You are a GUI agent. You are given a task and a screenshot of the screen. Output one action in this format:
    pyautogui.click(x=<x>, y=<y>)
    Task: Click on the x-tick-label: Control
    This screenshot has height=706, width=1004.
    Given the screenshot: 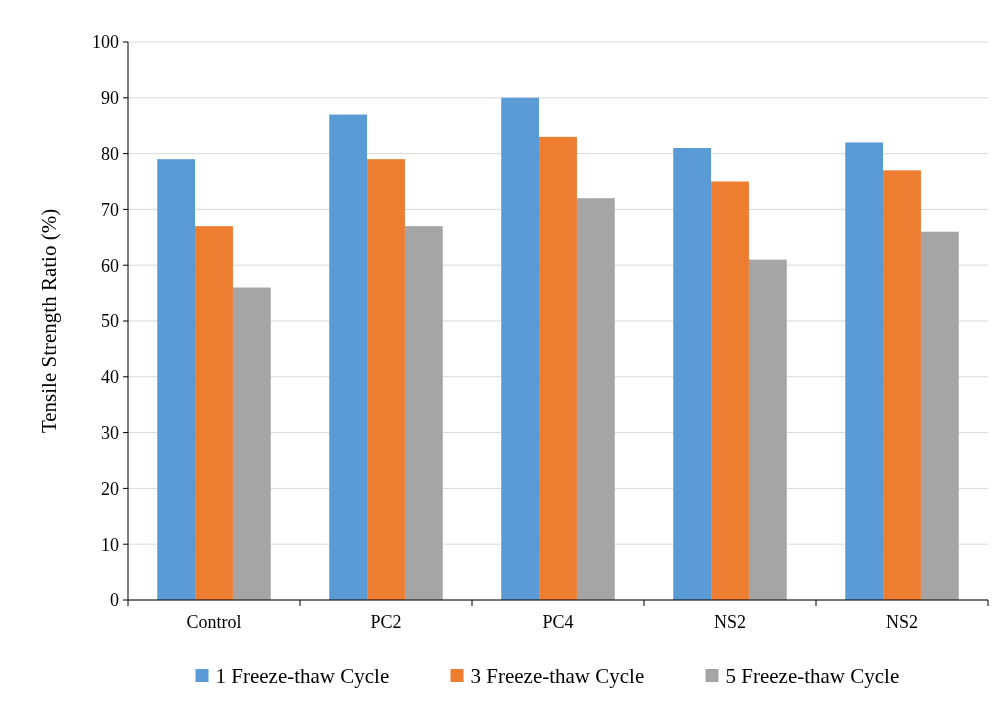 What is the action you would take?
    pyautogui.click(x=214, y=622)
    